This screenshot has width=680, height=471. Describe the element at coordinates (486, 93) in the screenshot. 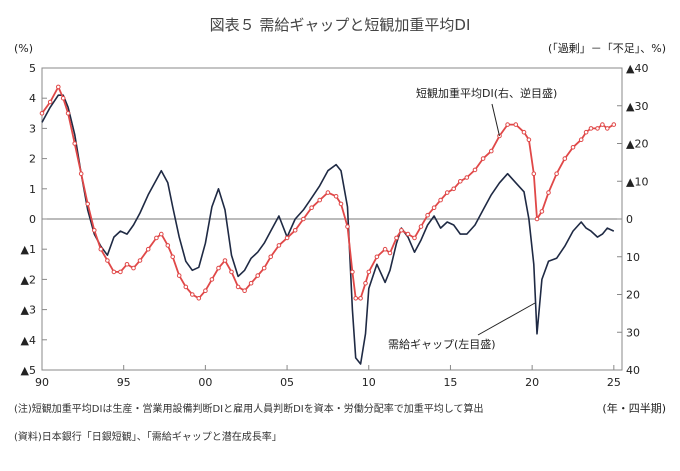

I see `di-annotation: 短観加重平均DI(右、逆目盛)` at that location.